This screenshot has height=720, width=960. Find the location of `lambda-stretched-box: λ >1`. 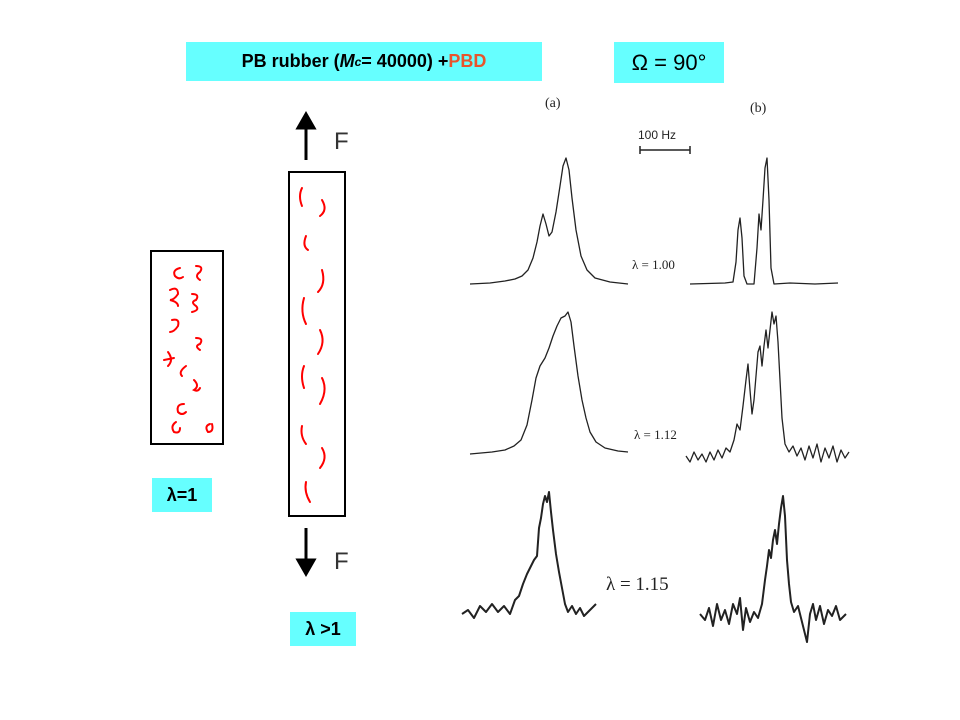

lambda-stretched-box: λ >1 is located at coordinates (323, 629).